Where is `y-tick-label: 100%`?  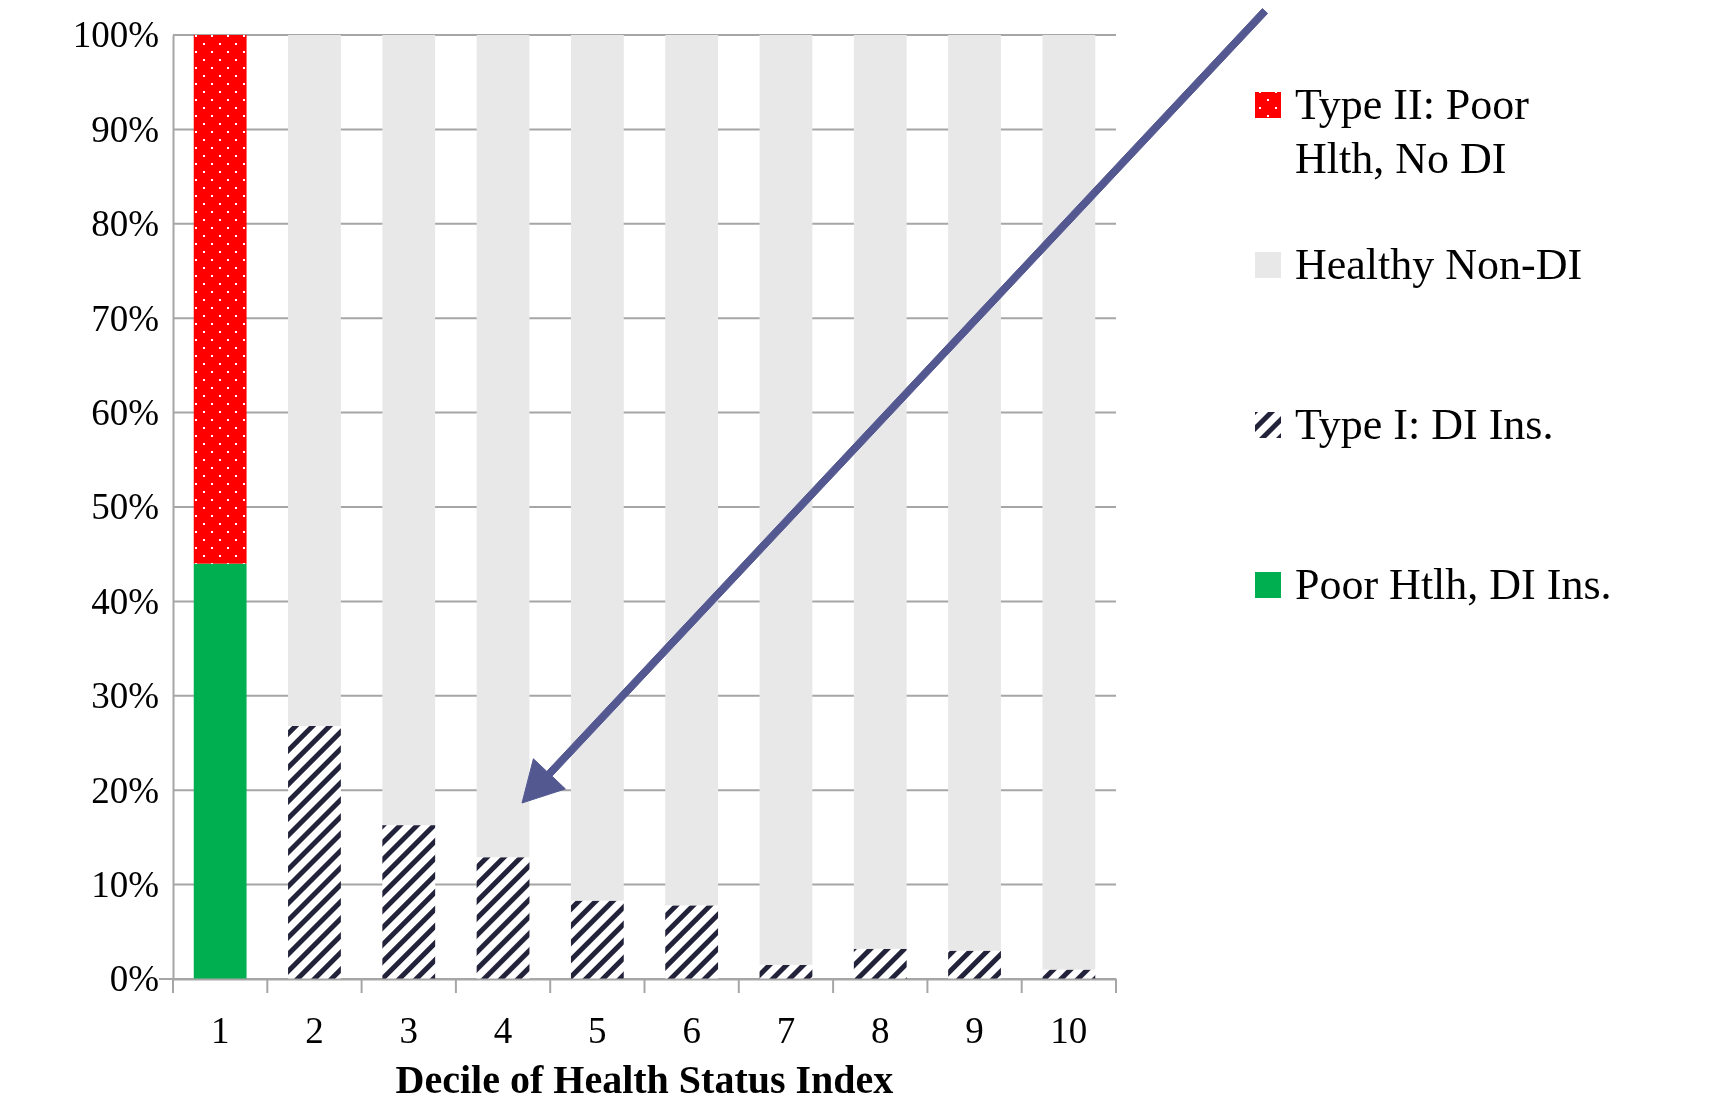 y-tick-label: 100% is located at coordinates (115, 35).